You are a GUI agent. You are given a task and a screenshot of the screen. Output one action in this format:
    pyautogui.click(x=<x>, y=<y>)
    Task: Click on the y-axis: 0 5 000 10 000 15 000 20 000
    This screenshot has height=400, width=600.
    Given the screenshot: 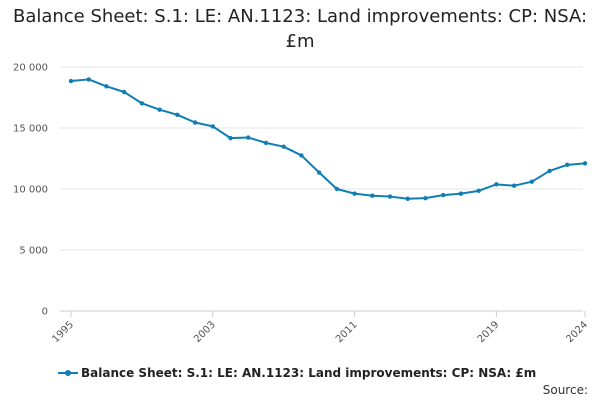 What is the action you would take?
    pyautogui.click(x=30, y=190)
    